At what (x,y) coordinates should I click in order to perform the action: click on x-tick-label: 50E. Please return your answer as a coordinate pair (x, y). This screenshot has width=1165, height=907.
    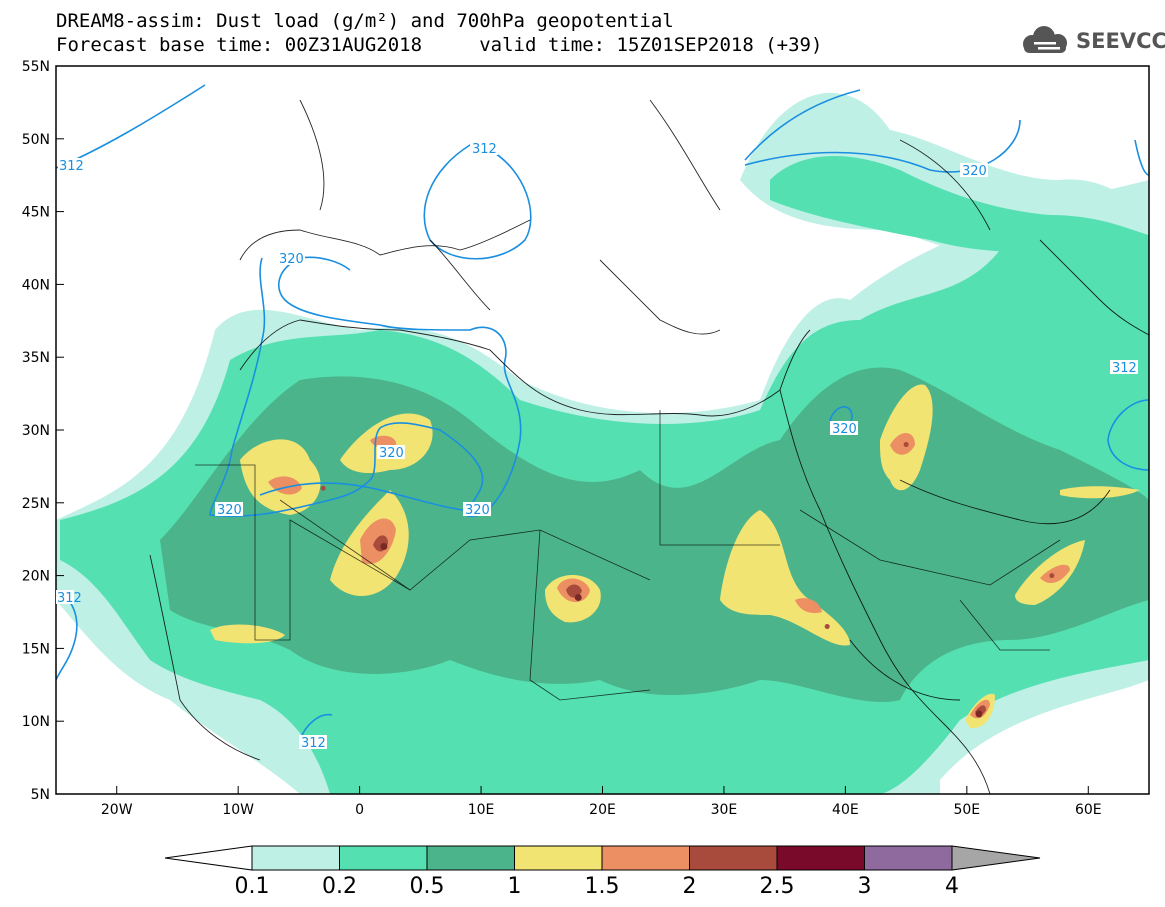
    Looking at the image, I should click on (966, 810).